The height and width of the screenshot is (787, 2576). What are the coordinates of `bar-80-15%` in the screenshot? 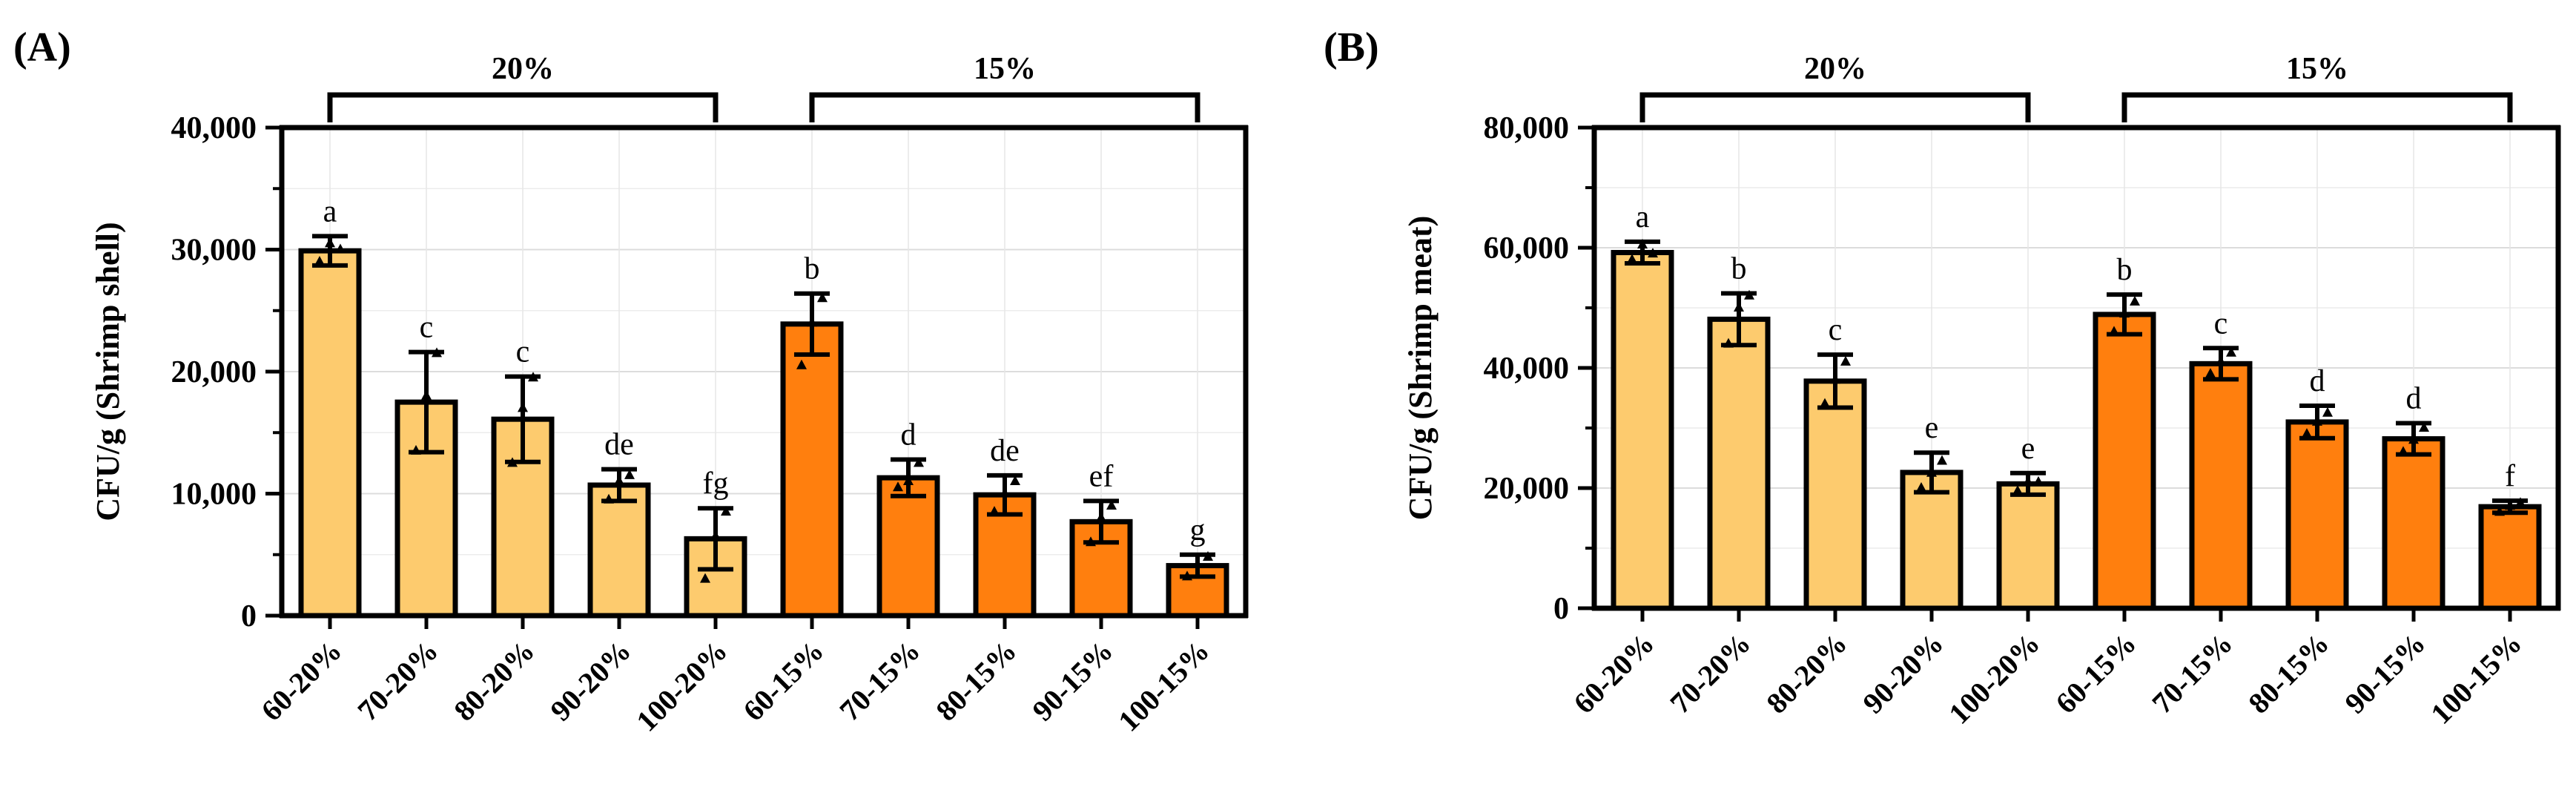 It's located at (2317, 515).